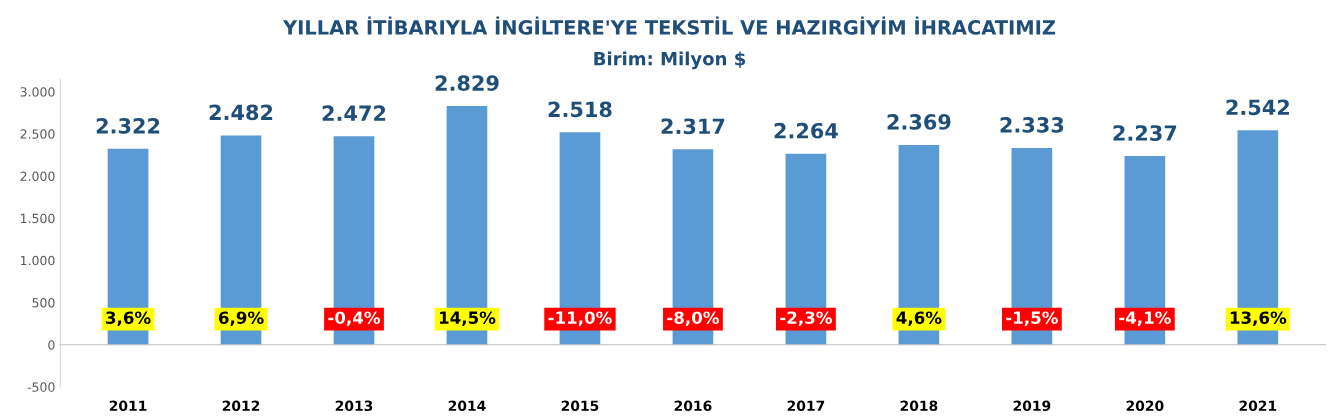 The image size is (1339, 416). What do you see at coordinates (354, 113) in the screenshot?
I see `data-label: 2.472` at bounding box center [354, 113].